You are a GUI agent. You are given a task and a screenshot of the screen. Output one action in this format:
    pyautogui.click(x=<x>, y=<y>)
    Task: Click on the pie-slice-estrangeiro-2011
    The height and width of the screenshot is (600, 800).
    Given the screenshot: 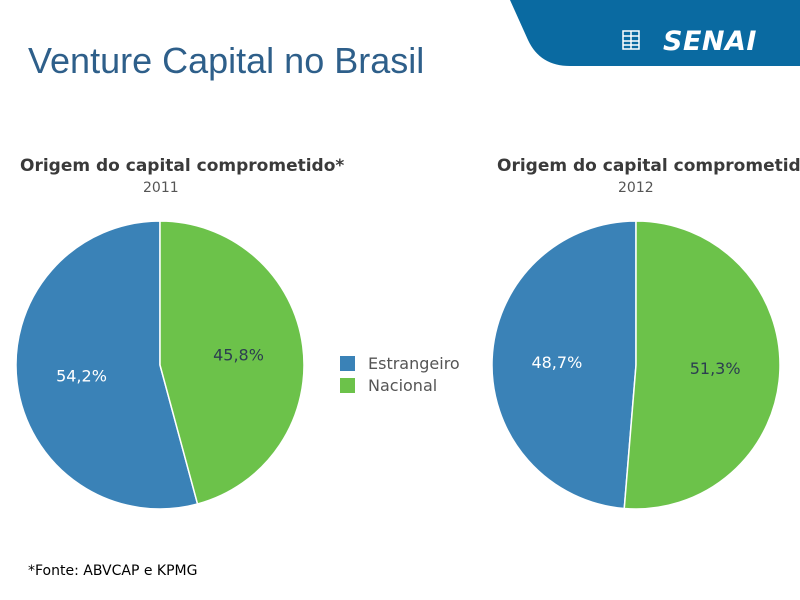 What is the action you would take?
    pyautogui.click(x=107, y=365)
    